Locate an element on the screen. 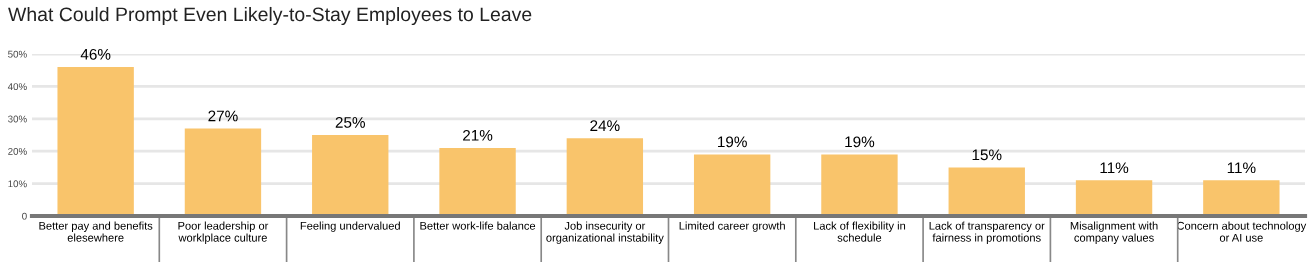 Image resolution: width=1315 pixels, height=262 pixels. x-tick-label: Job insecurity or organizational instability is located at coordinates (605, 232).